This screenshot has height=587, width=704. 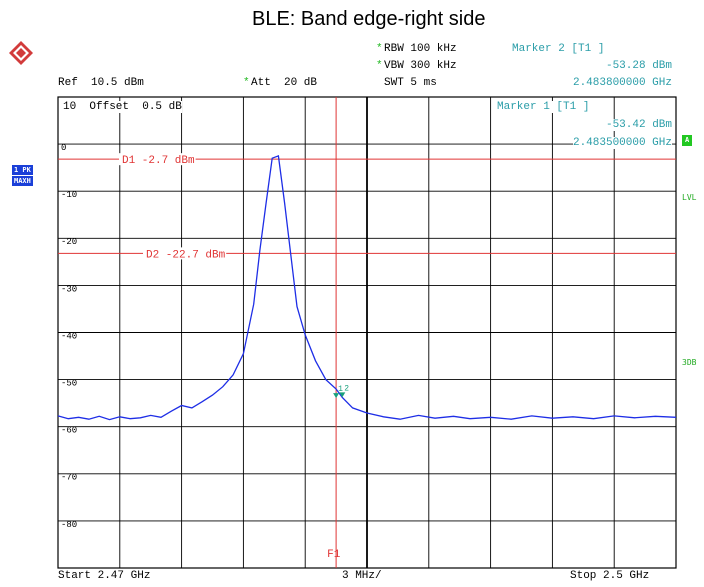 What do you see at coordinates (22, 181) in the screenshot?
I see `detector-badge: MAXH` at bounding box center [22, 181].